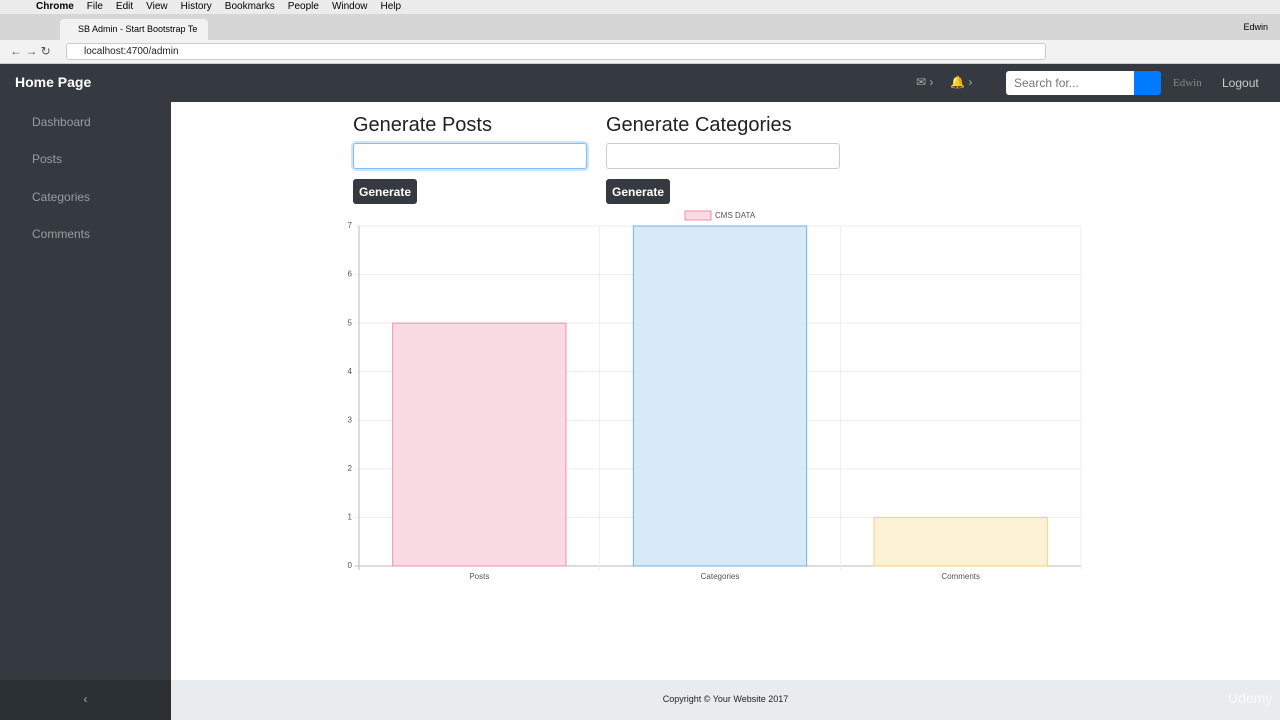  I want to click on profile-name: Edwin, so click(1255, 27).